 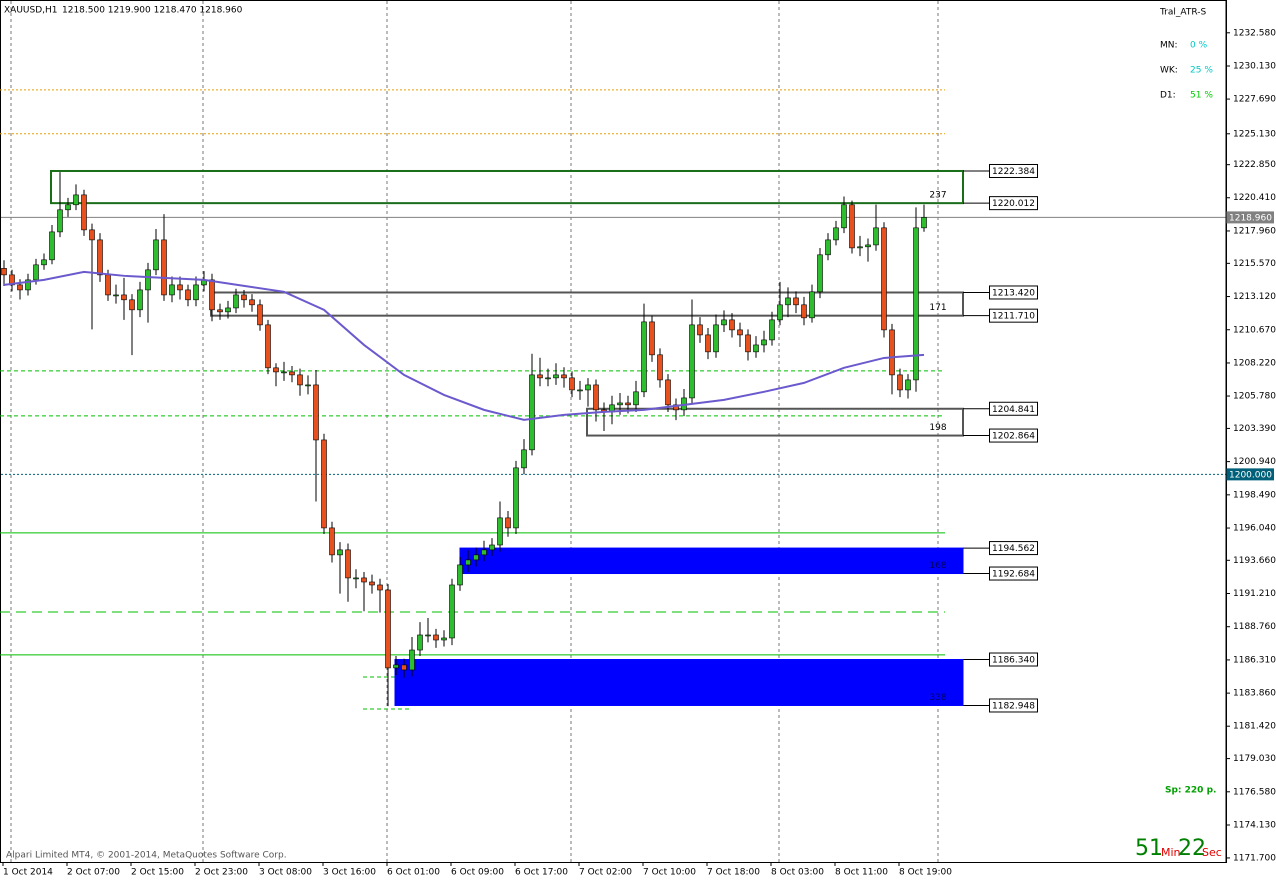 What do you see at coordinates (413, 873) in the screenshot?
I see `x-tick-label: 6 Oct 01:00` at bounding box center [413, 873].